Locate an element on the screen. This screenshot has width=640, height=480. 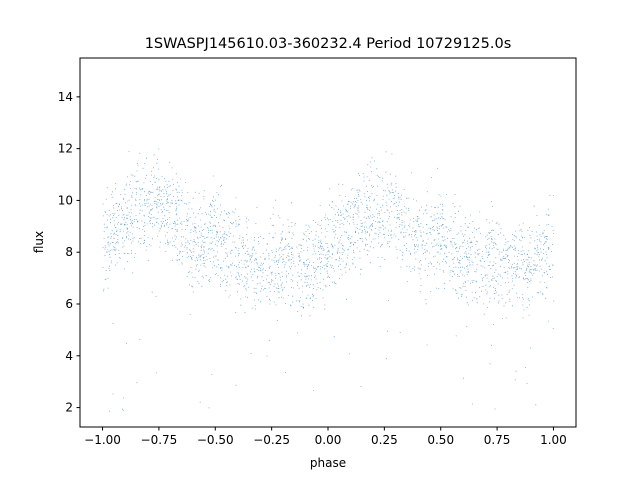
x-tick-label: 0.00 is located at coordinates (328, 440).